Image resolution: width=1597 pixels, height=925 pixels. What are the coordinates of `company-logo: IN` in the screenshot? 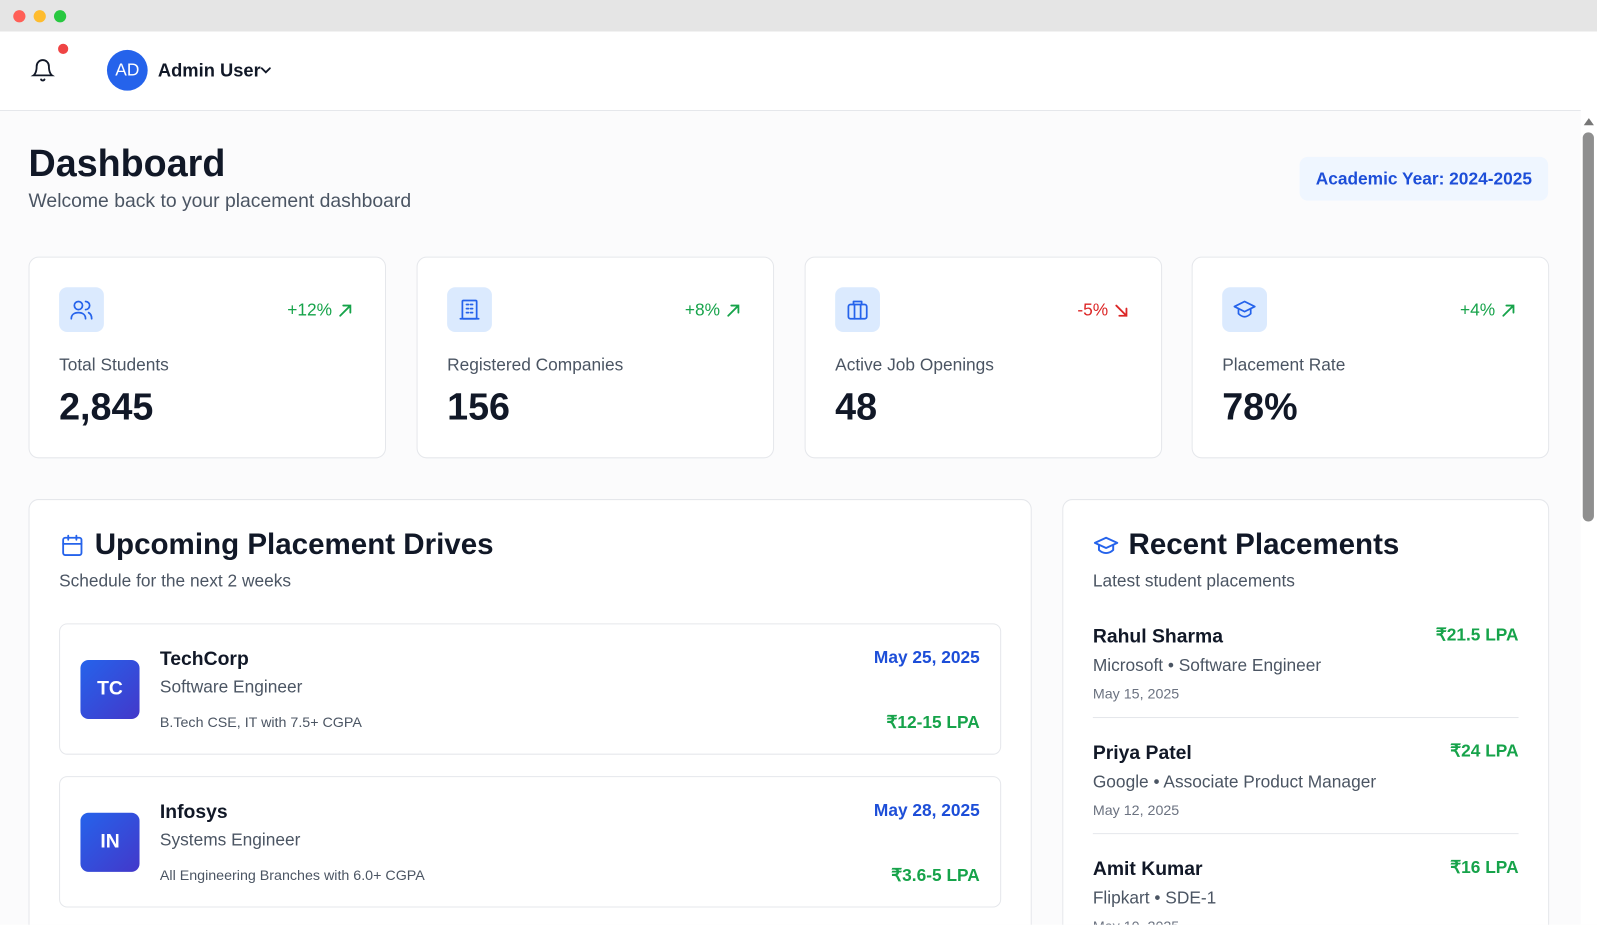 It's located at (110, 842).